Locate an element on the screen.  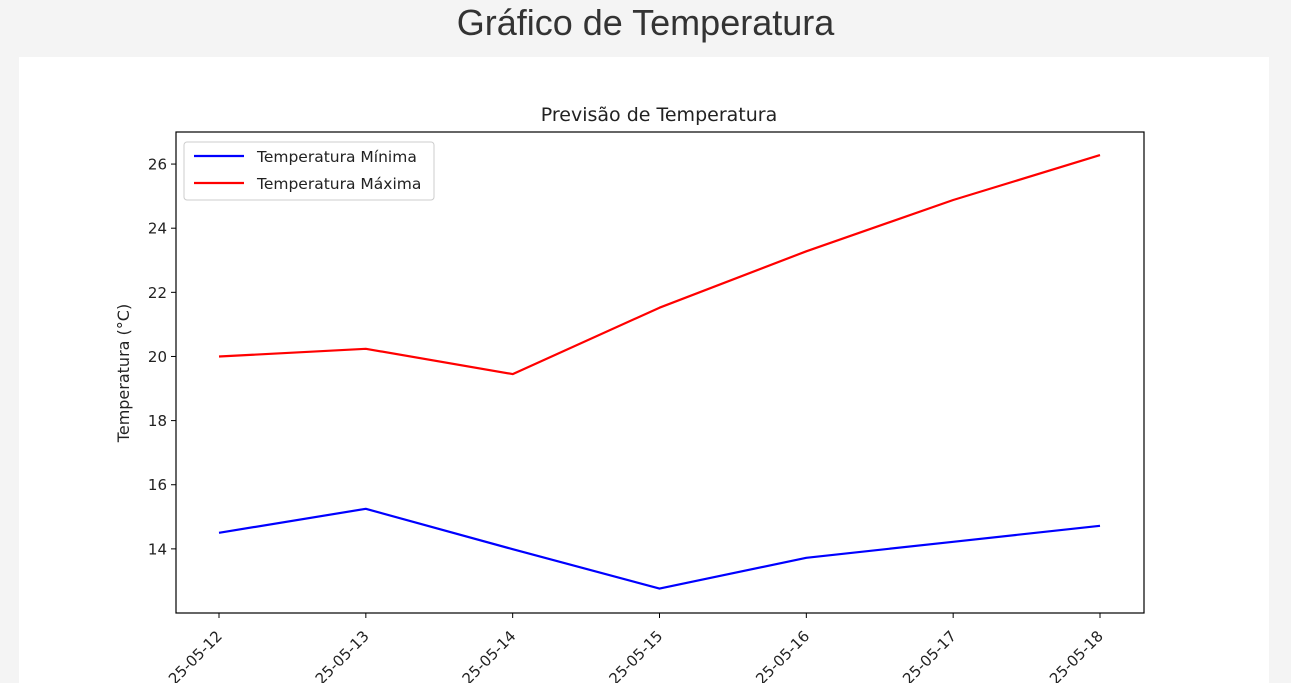
y-tick-label: 24 is located at coordinates (157, 229).